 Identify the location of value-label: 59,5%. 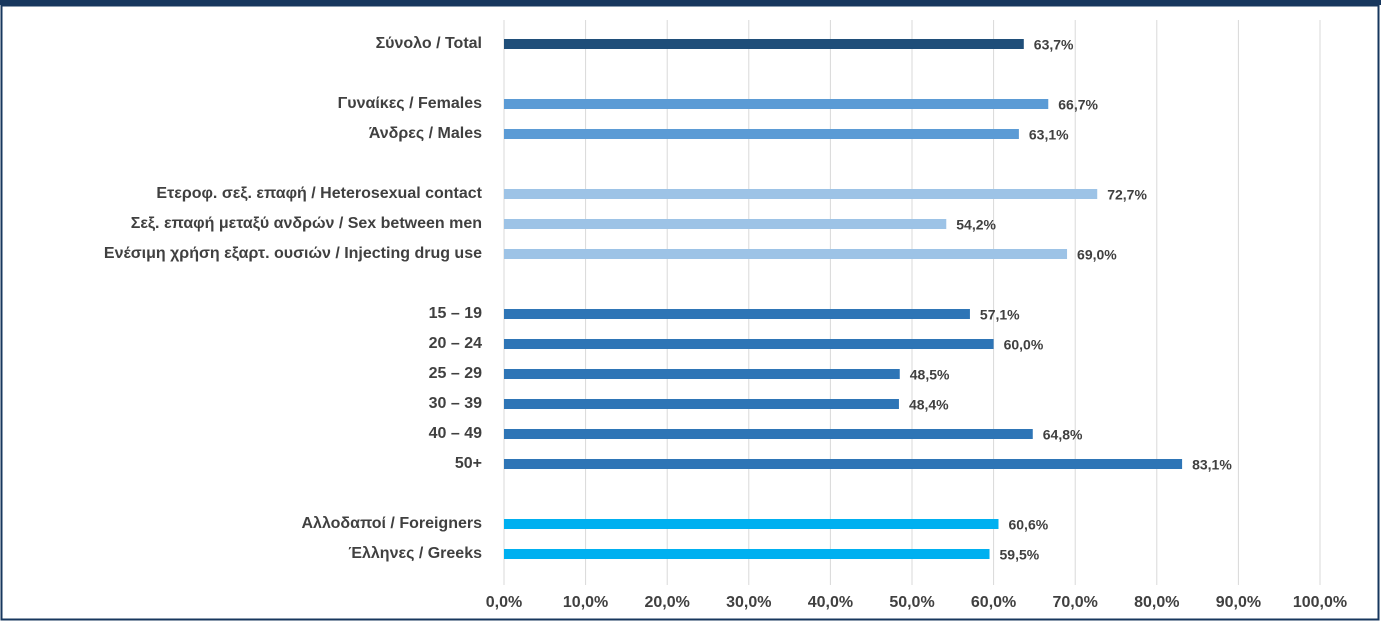
(1020, 555).